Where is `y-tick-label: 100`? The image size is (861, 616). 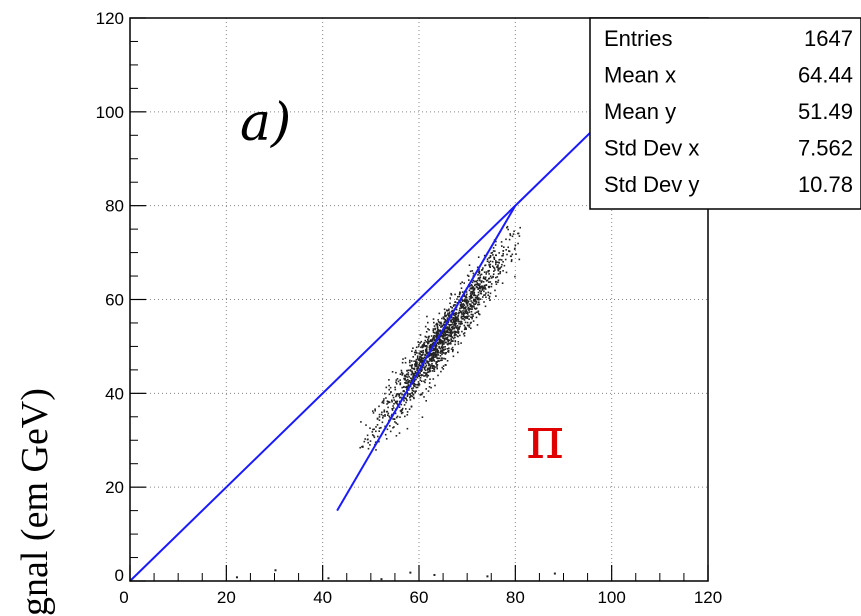 y-tick-label: 100 is located at coordinates (110, 112).